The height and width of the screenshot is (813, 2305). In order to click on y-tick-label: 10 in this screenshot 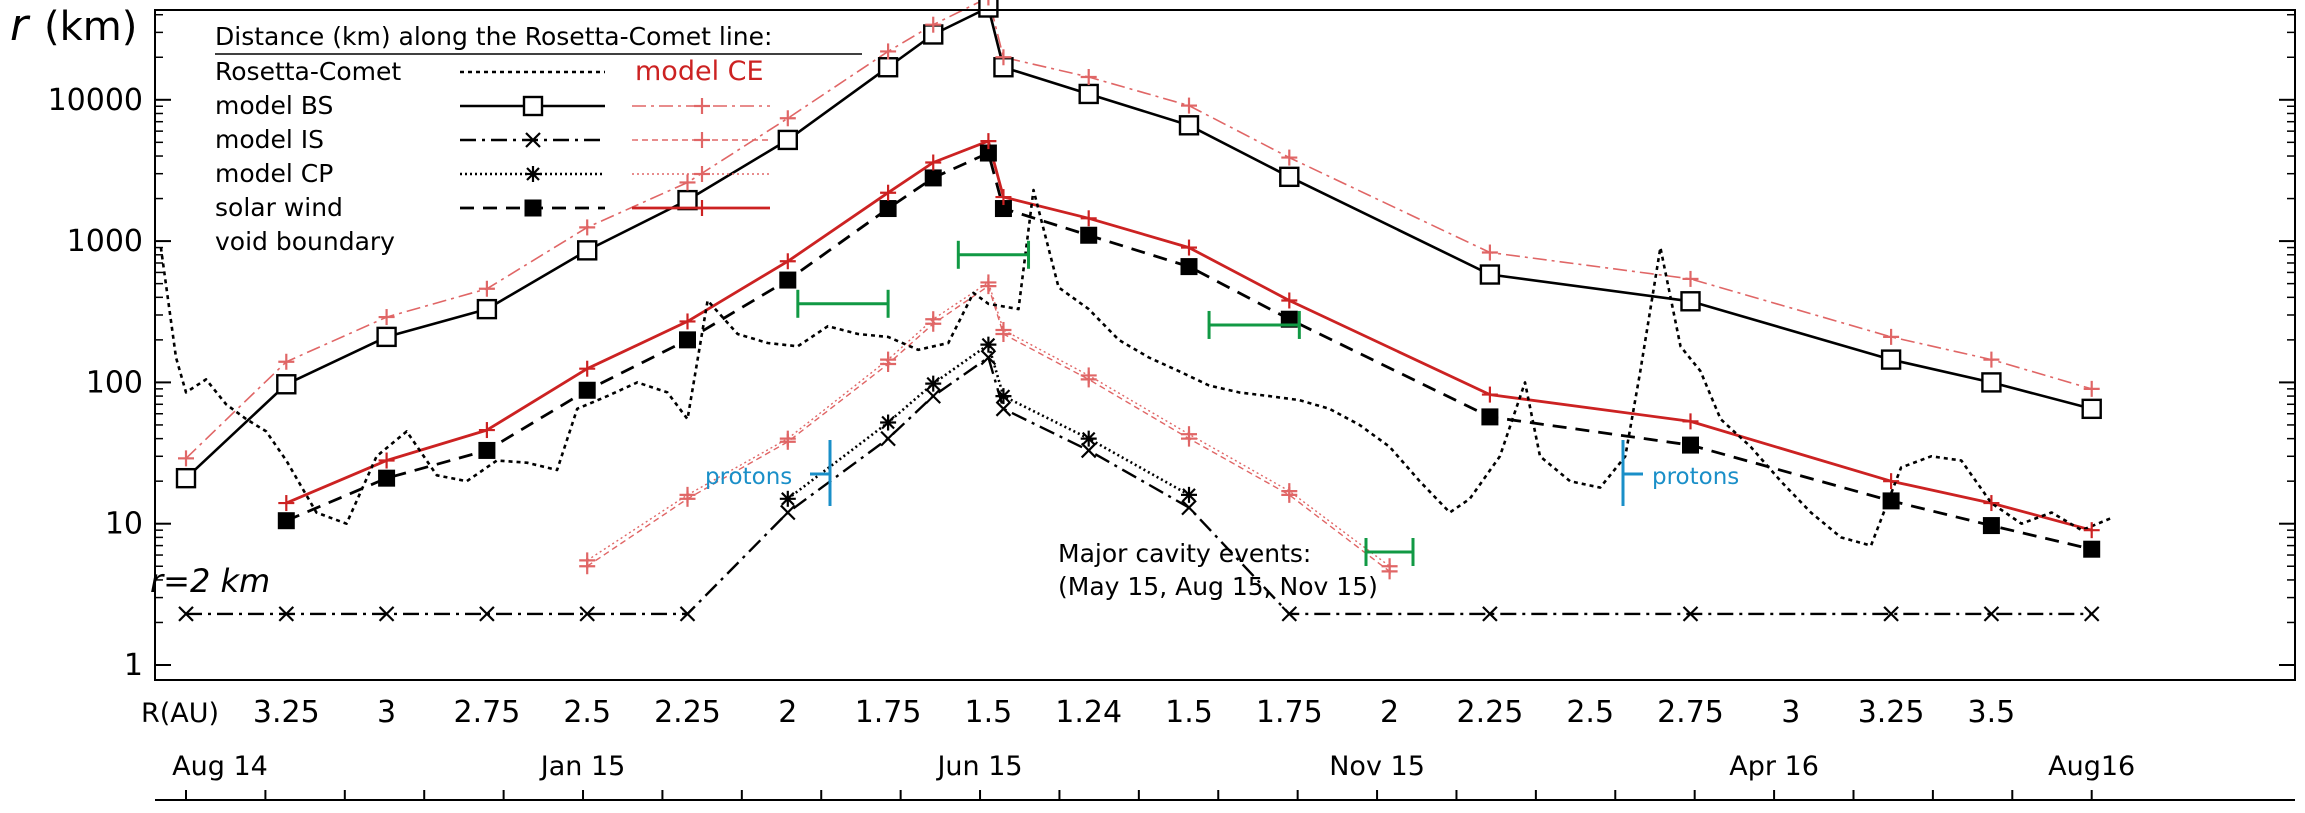, I will do `click(124, 524)`.